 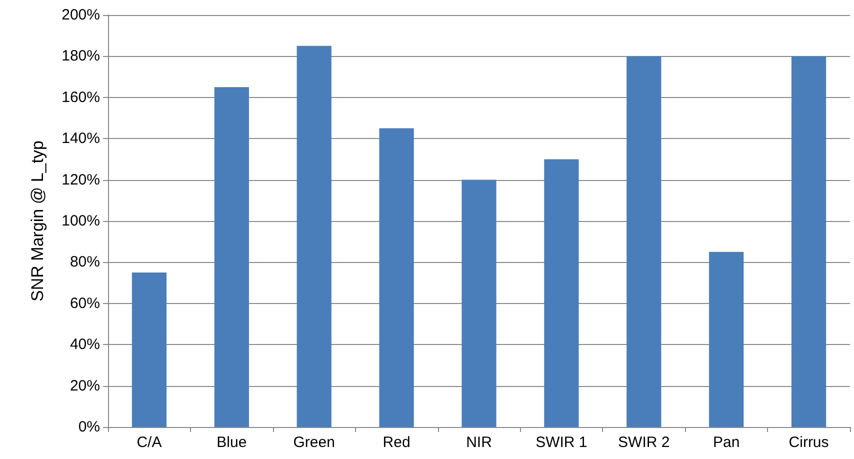 What do you see at coordinates (81, 56) in the screenshot?
I see `y-tick-label: 180%` at bounding box center [81, 56].